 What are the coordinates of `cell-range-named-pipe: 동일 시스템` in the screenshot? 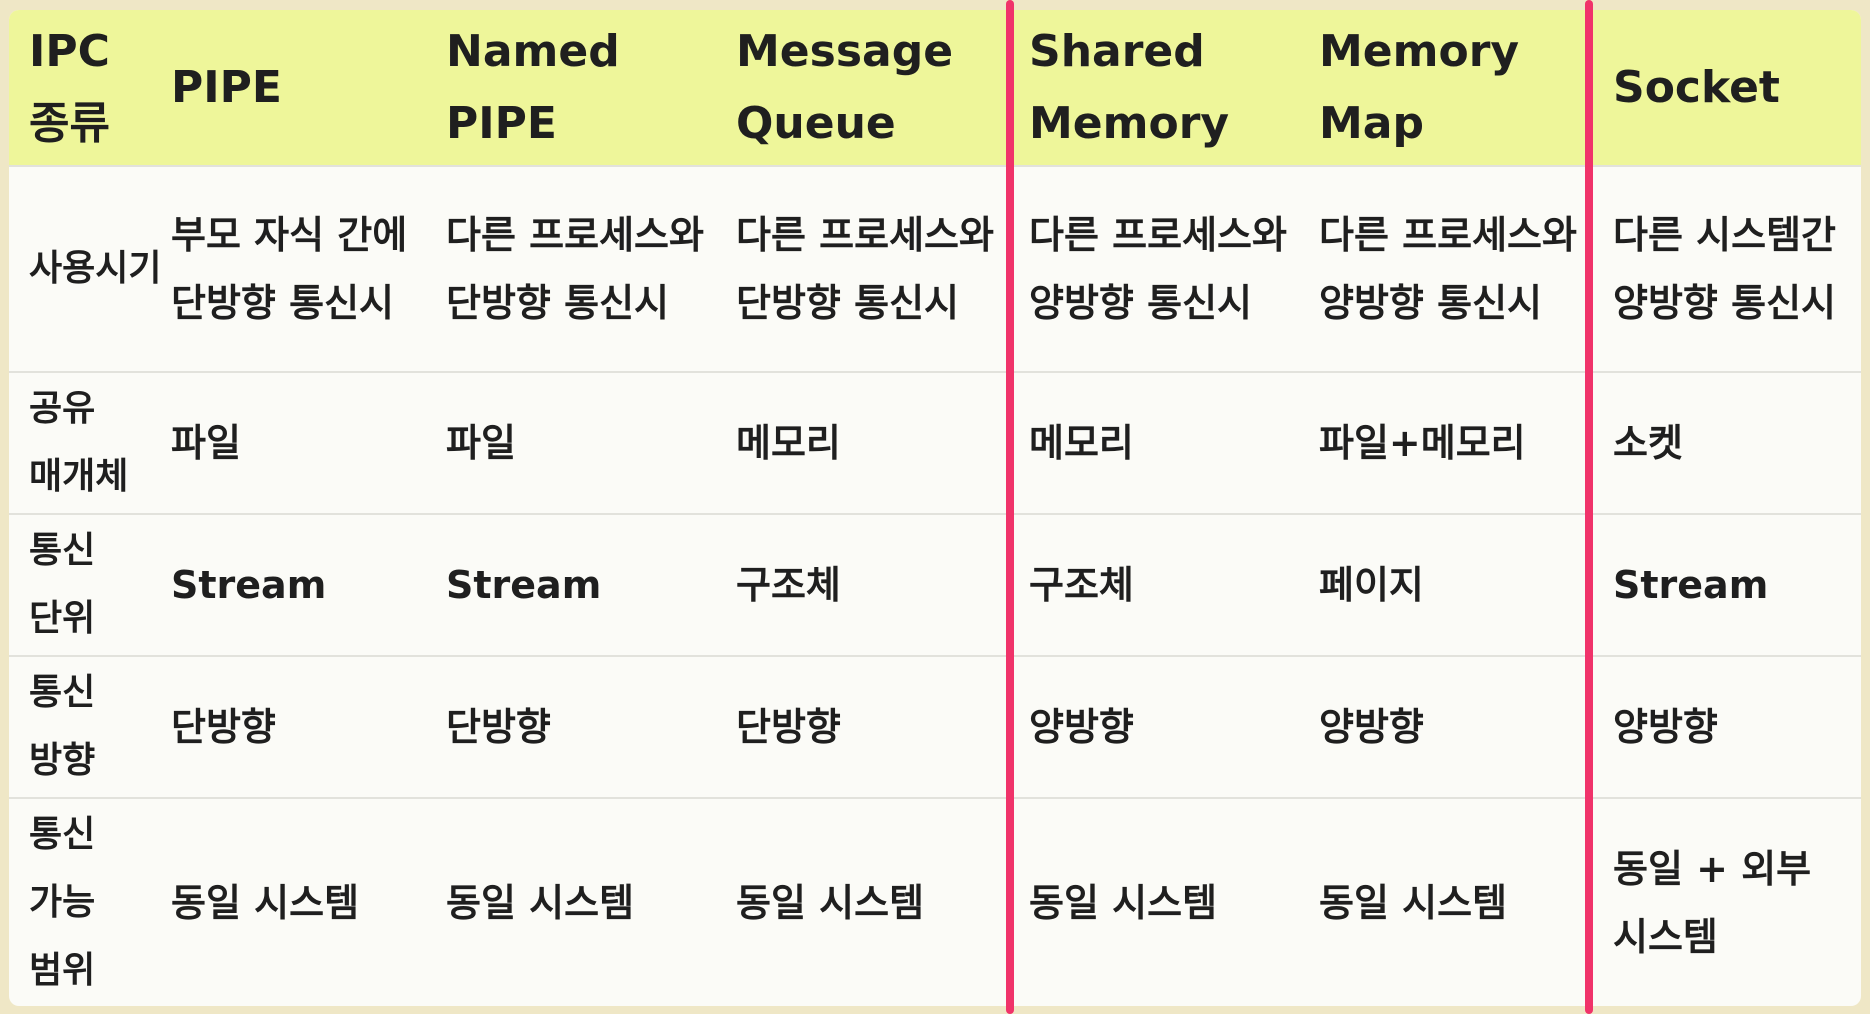 It's located at (540, 902).